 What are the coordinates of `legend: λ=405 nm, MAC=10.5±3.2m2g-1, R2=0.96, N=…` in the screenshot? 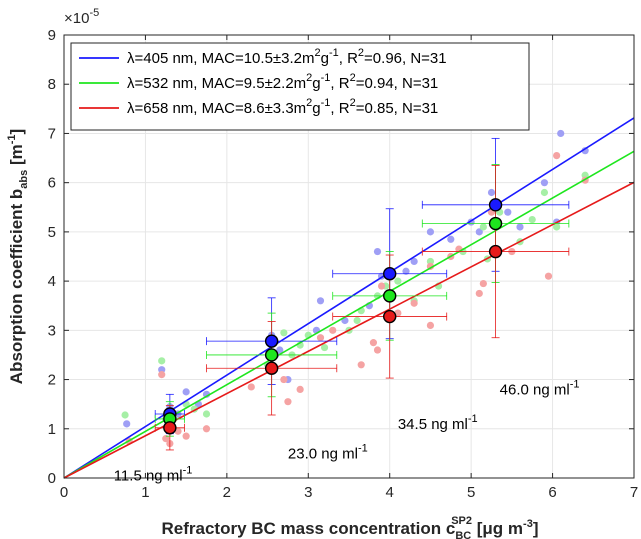 It's located at (300, 86).